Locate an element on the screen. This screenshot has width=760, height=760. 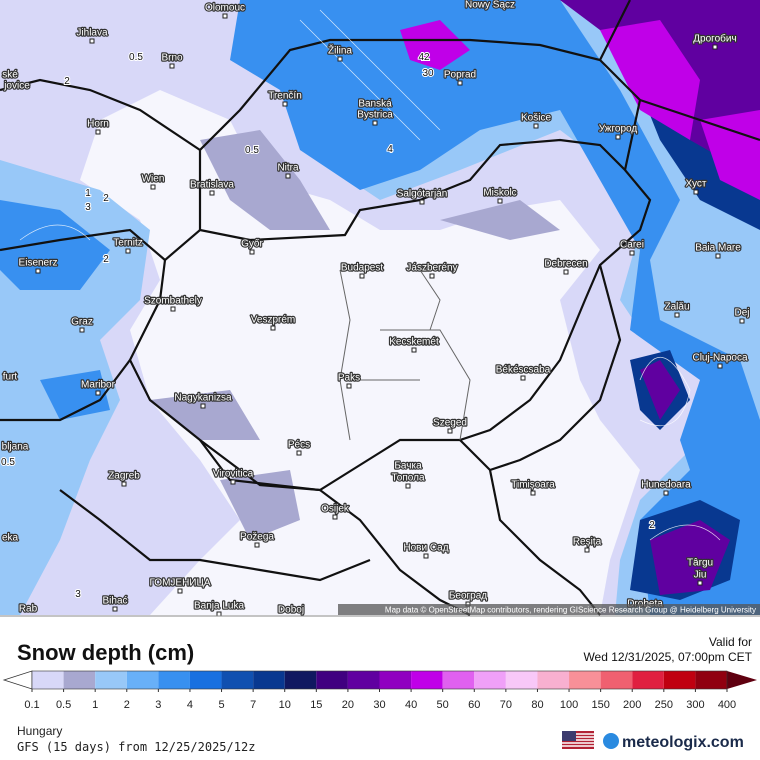
logo is located at coordinates (611, 741).